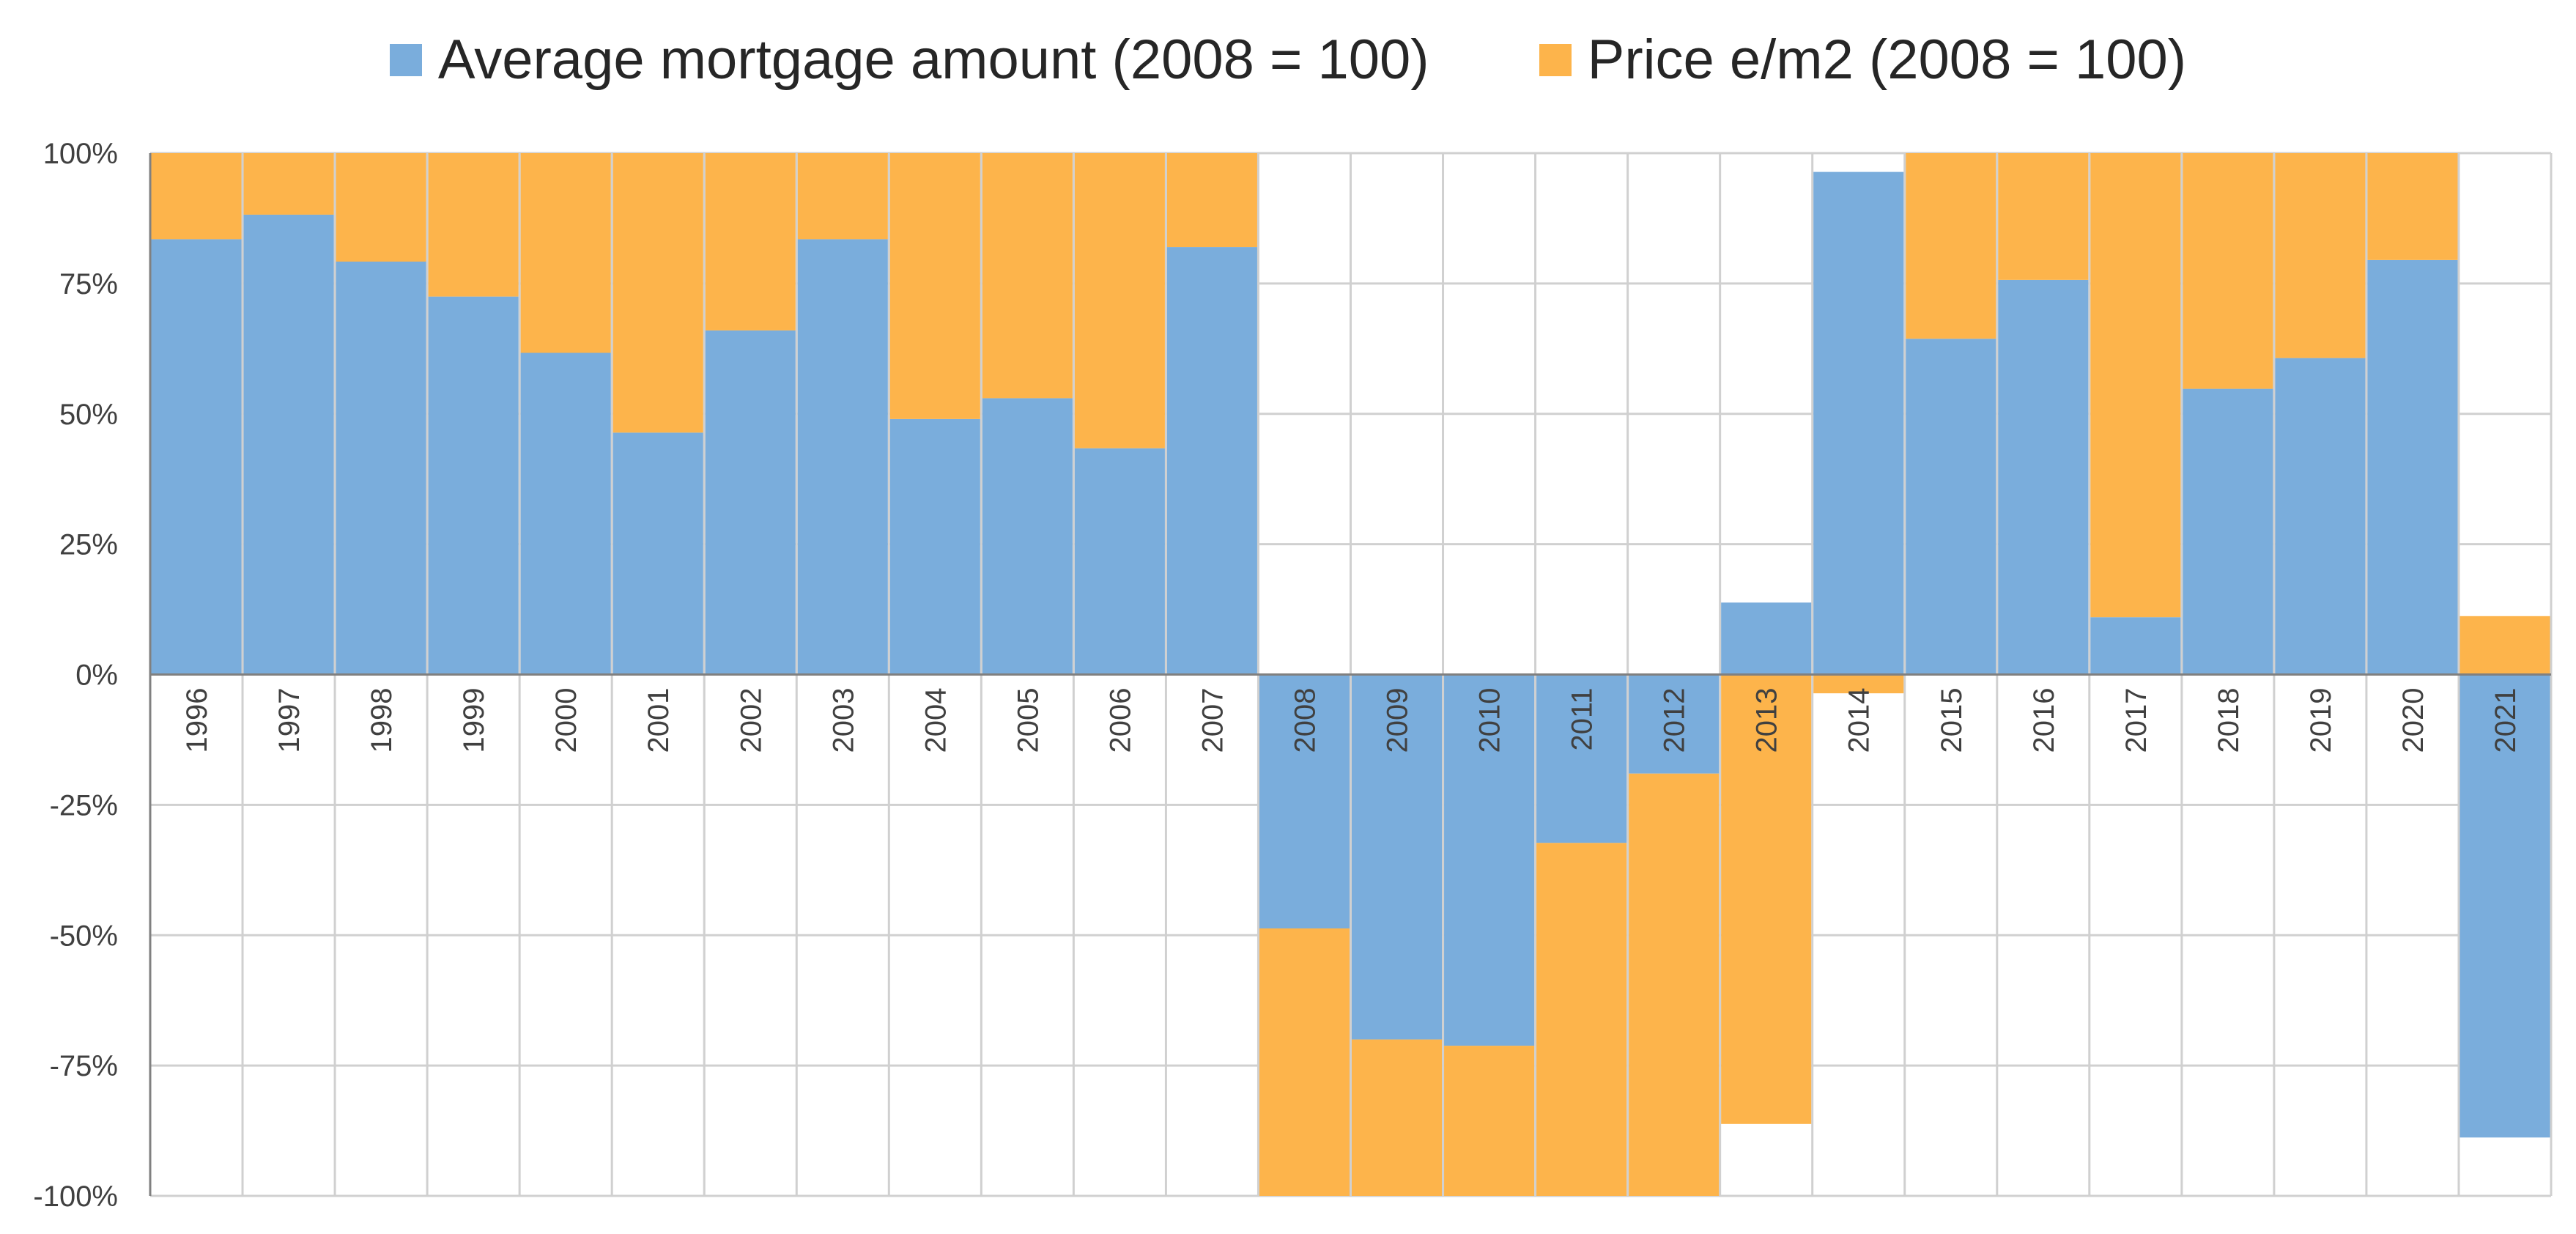  What do you see at coordinates (935, 720) in the screenshot?
I see `x-tick-label: 2004` at bounding box center [935, 720].